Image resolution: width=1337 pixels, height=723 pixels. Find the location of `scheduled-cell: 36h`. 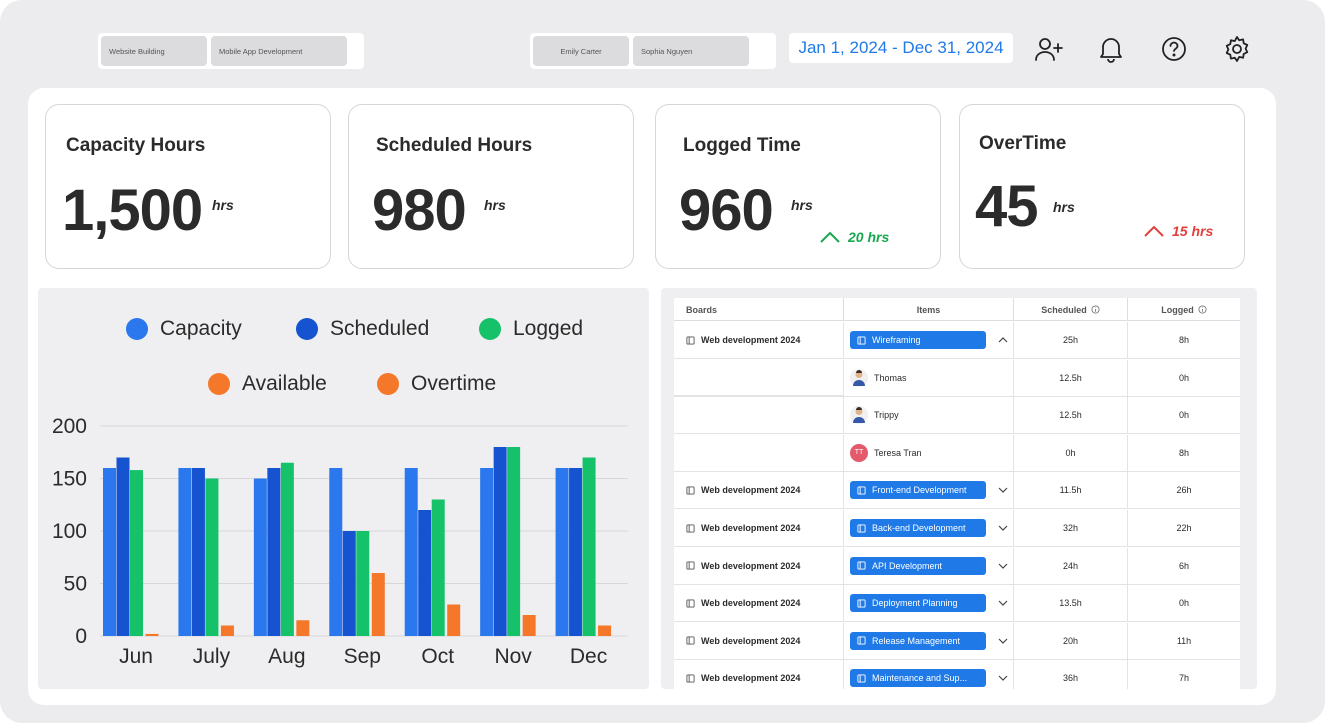

scheduled-cell: 36h is located at coordinates (1071, 674).